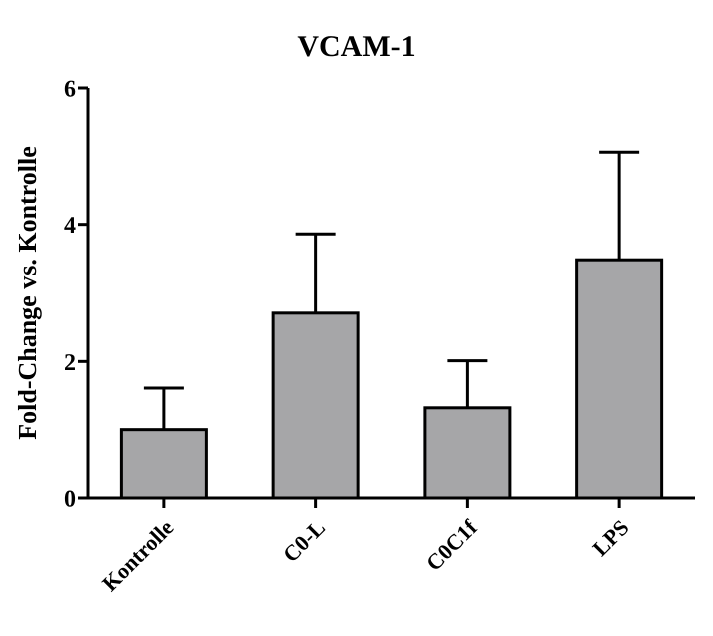 Image resolution: width=713 pixels, height=636 pixels. I want to click on chart-title: VCAM-1, so click(356, 47).